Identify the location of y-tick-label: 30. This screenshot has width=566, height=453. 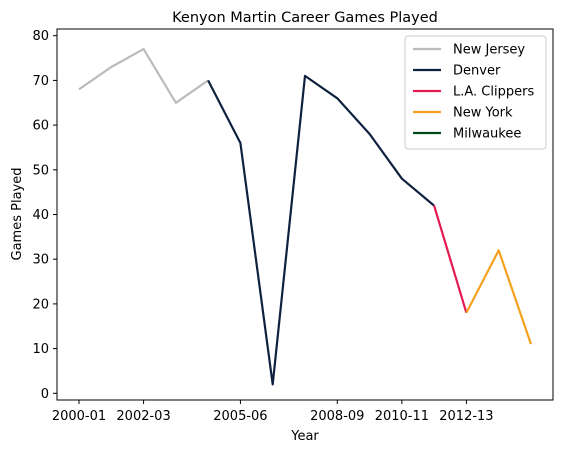
(40, 260).